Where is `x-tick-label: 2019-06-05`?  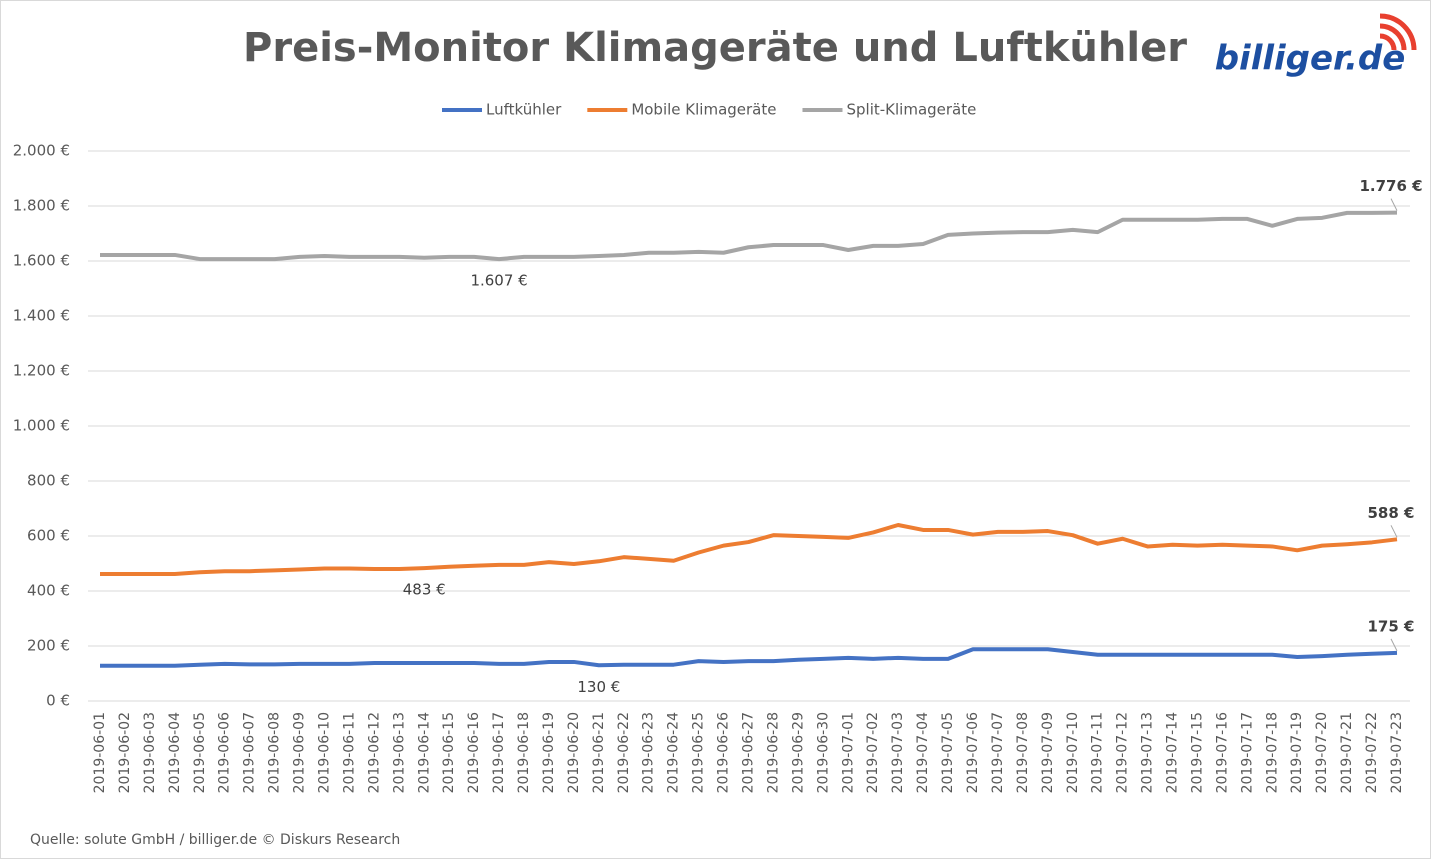
x-tick-label: 2019-06-05 is located at coordinates (200, 752).